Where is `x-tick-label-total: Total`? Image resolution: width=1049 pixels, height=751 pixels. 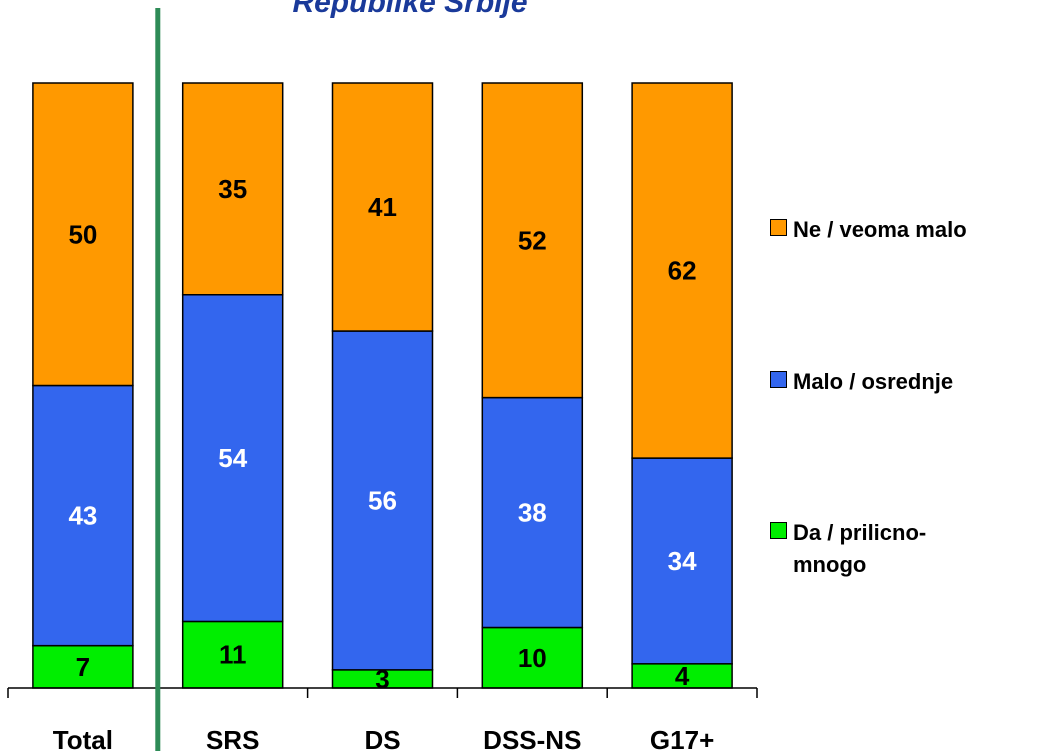
x-tick-label-total: Total is located at coordinates (83, 738).